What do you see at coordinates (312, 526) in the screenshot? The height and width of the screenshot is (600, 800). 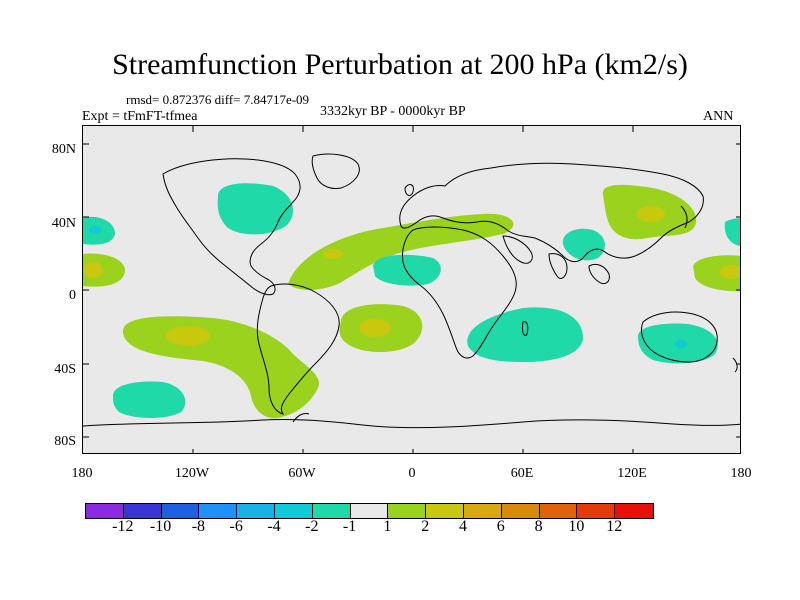 I see `colorbar-label: -2` at bounding box center [312, 526].